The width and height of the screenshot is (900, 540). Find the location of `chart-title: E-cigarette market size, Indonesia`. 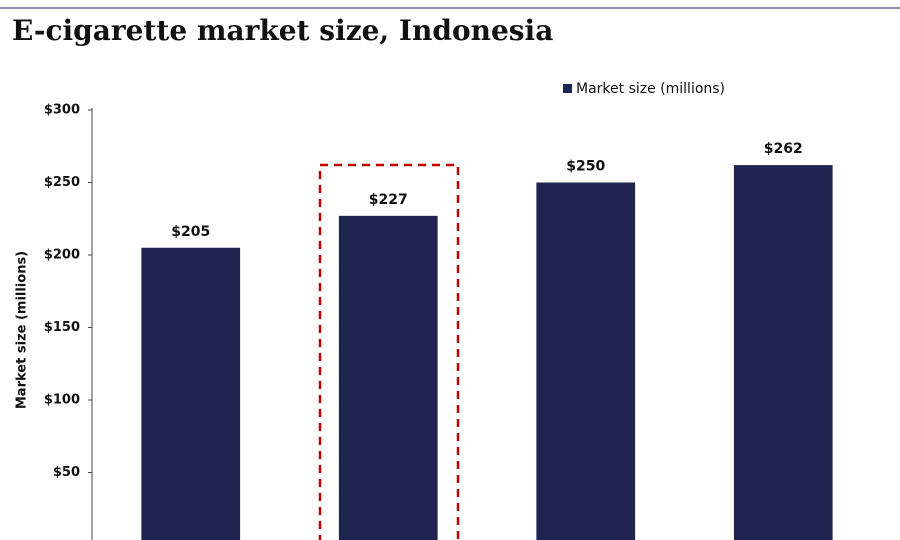

chart-title: E-cigarette market size, Indonesia is located at coordinates (282, 30).